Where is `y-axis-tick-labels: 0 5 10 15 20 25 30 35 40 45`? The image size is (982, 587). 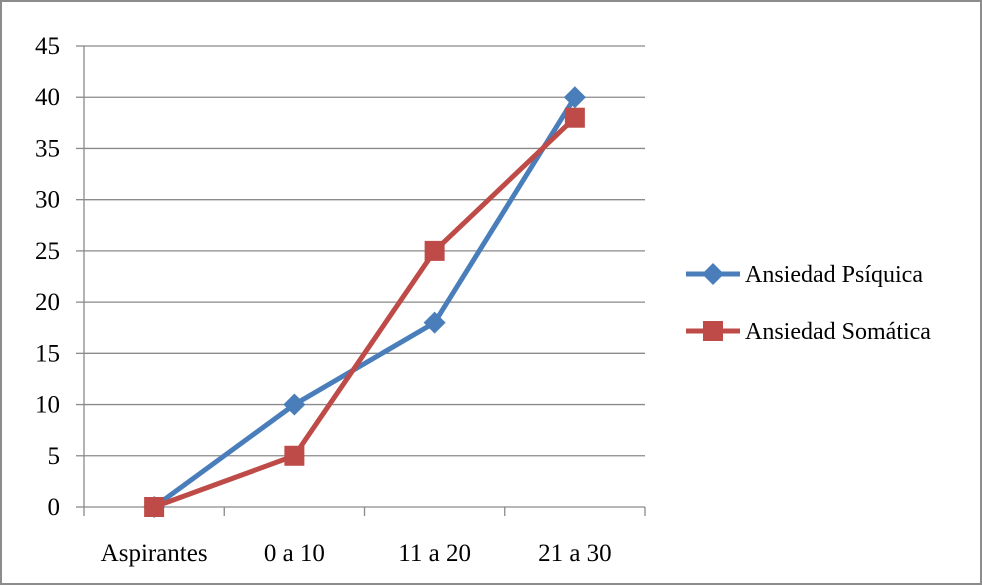 y-axis-tick-labels: 0 5 10 15 20 25 30 35 40 45 is located at coordinates (47, 277).